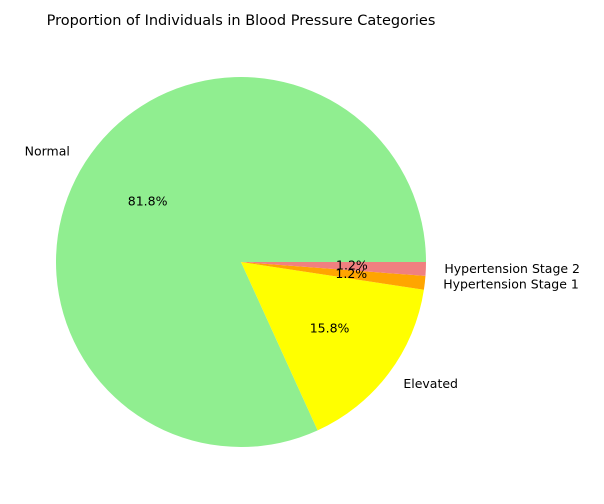 This screenshot has height=504, width=604. Describe the element at coordinates (351, 273) in the screenshot. I see `pct-label-hypertension-stage-1: 1.2%` at that location.